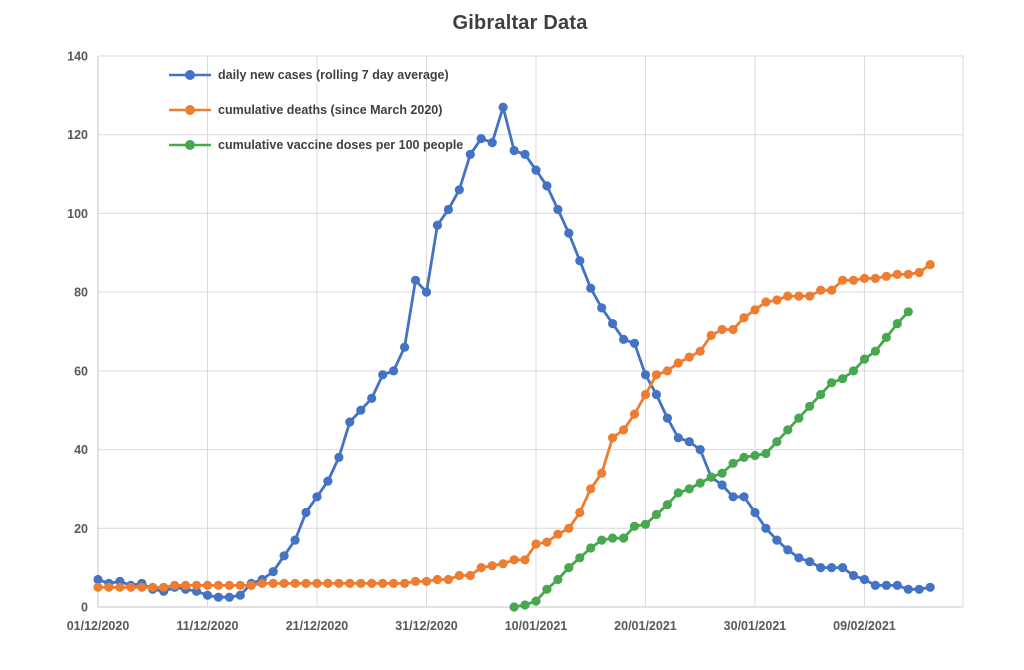 The image size is (1024, 670). What do you see at coordinates (755, 626) in the screenshot?
I see `x-axis-tick-label: 30/01/2021` at bounding box center [755, 626].